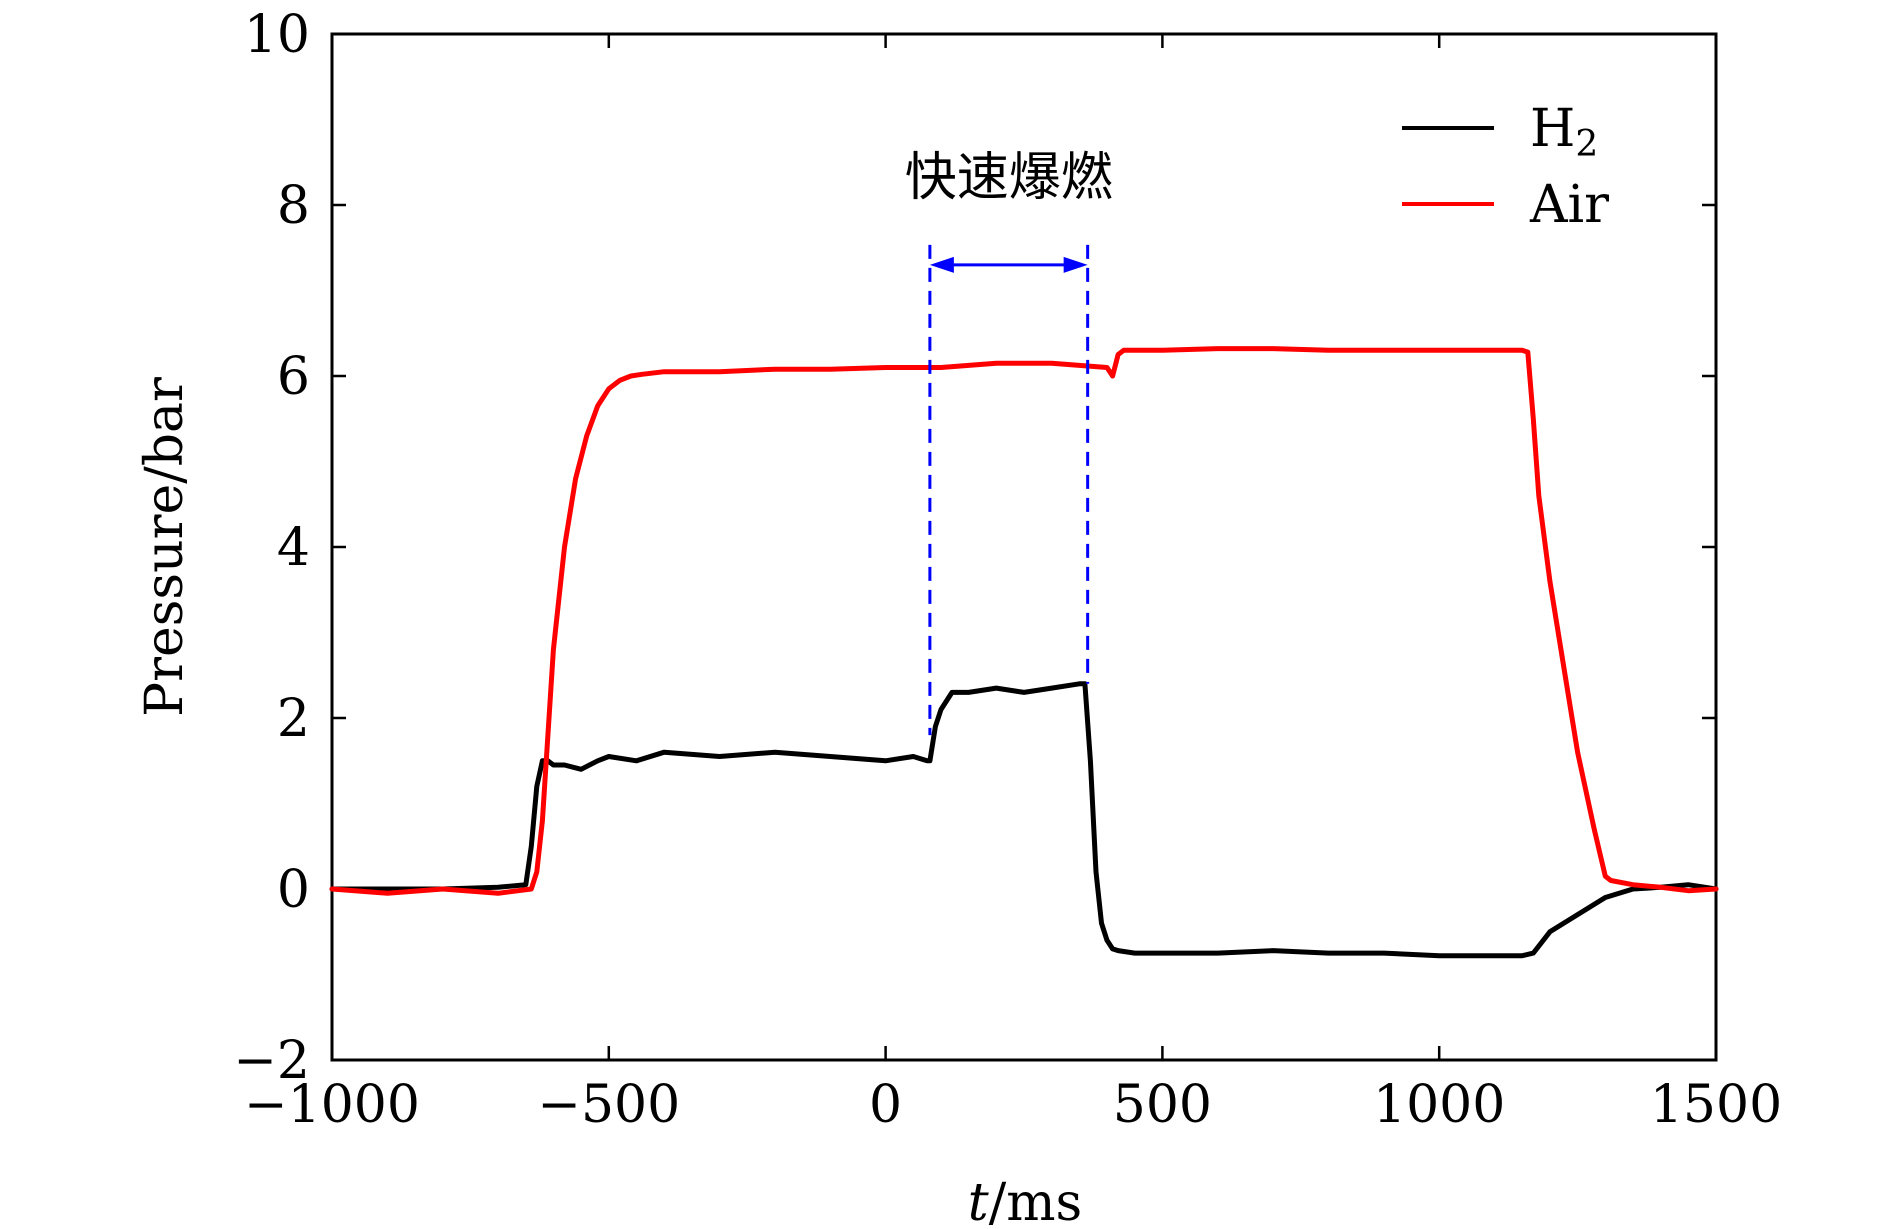  I want to click on y-tick-label: 2, so click(293, 719).